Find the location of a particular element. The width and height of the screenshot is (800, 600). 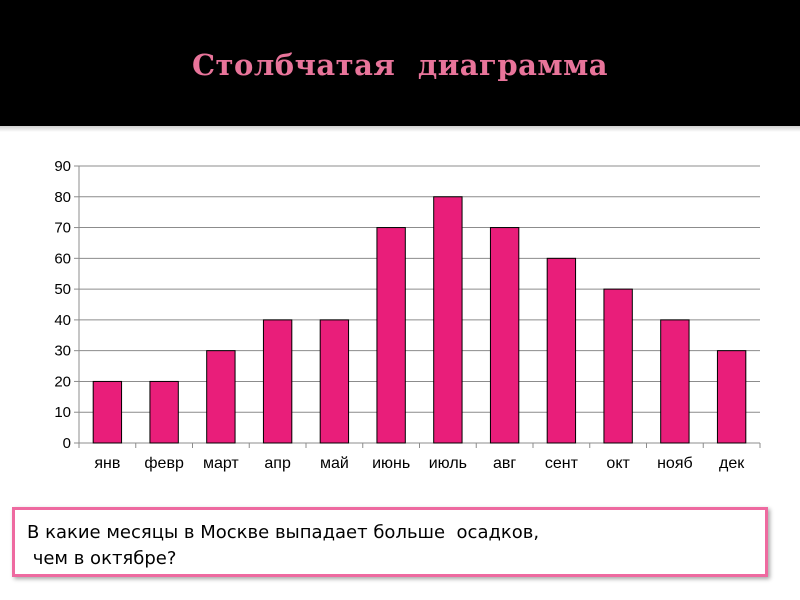

y-tick-label: 90 is located at coordinates (62, 166).